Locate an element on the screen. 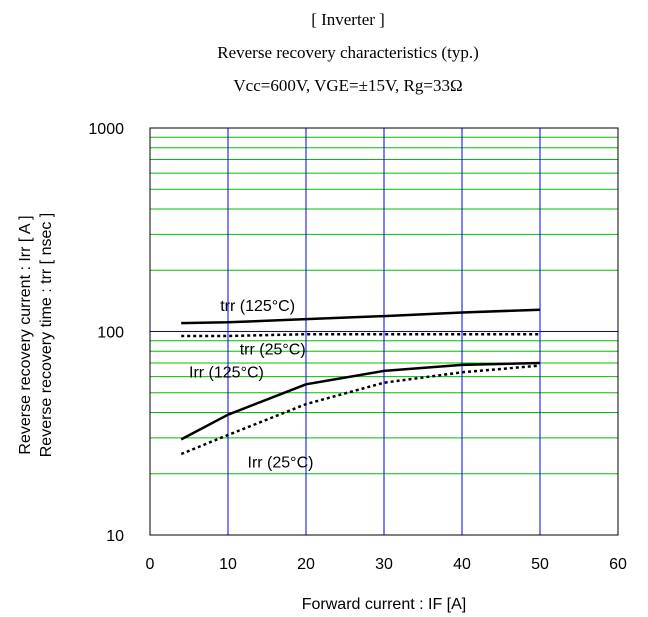  x-tick-label: 20 is located at coordinates (306, 564).